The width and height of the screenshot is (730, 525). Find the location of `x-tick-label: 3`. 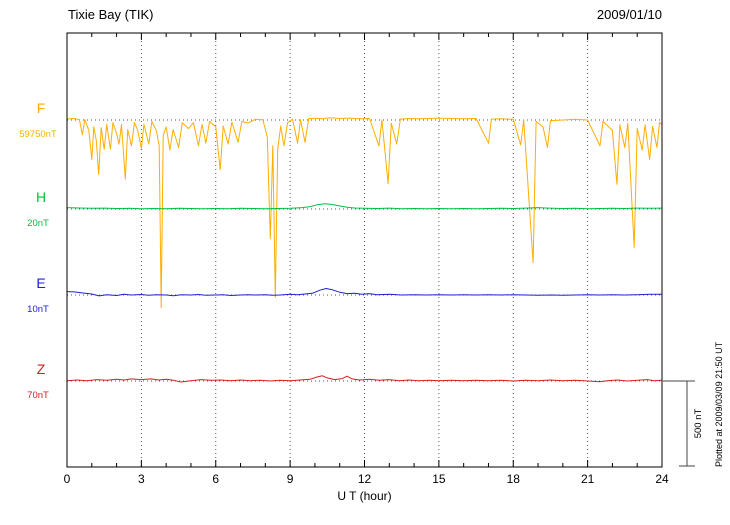

x-tick-label: 3 is located at coordinates (141, 479).